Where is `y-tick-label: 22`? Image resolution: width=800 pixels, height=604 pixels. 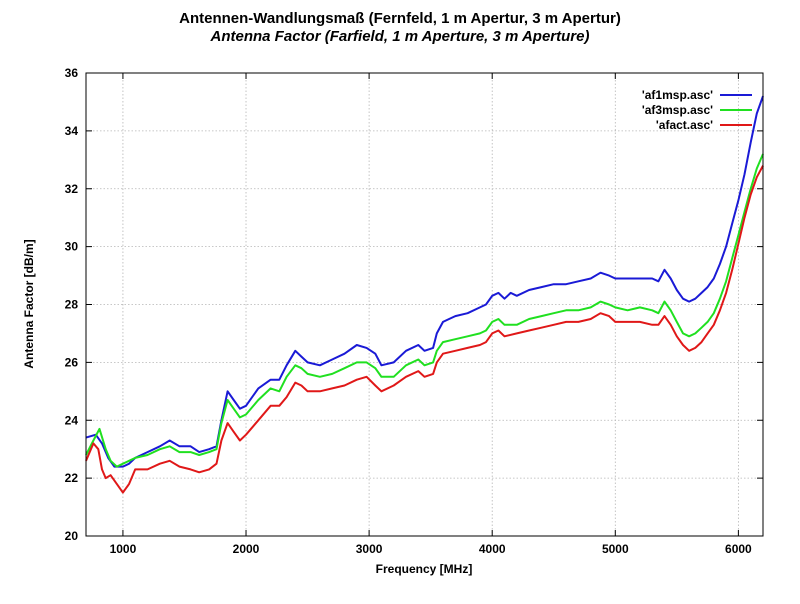
y-tick-label: 22 is located at coordinates (72, 478).